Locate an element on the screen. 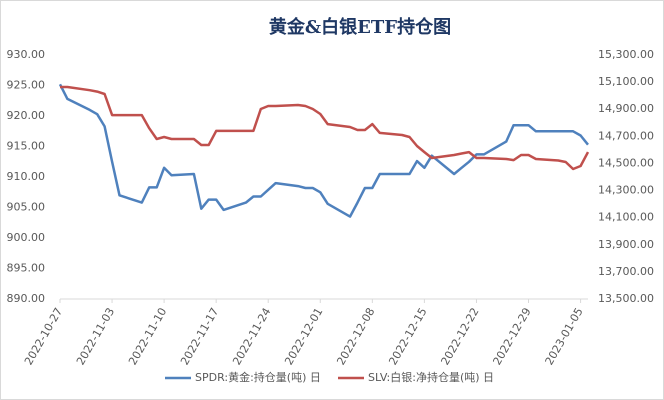 The image size is (664, 400). y2-tick-label: 14,700.00 is located at coordinates (626, 135).